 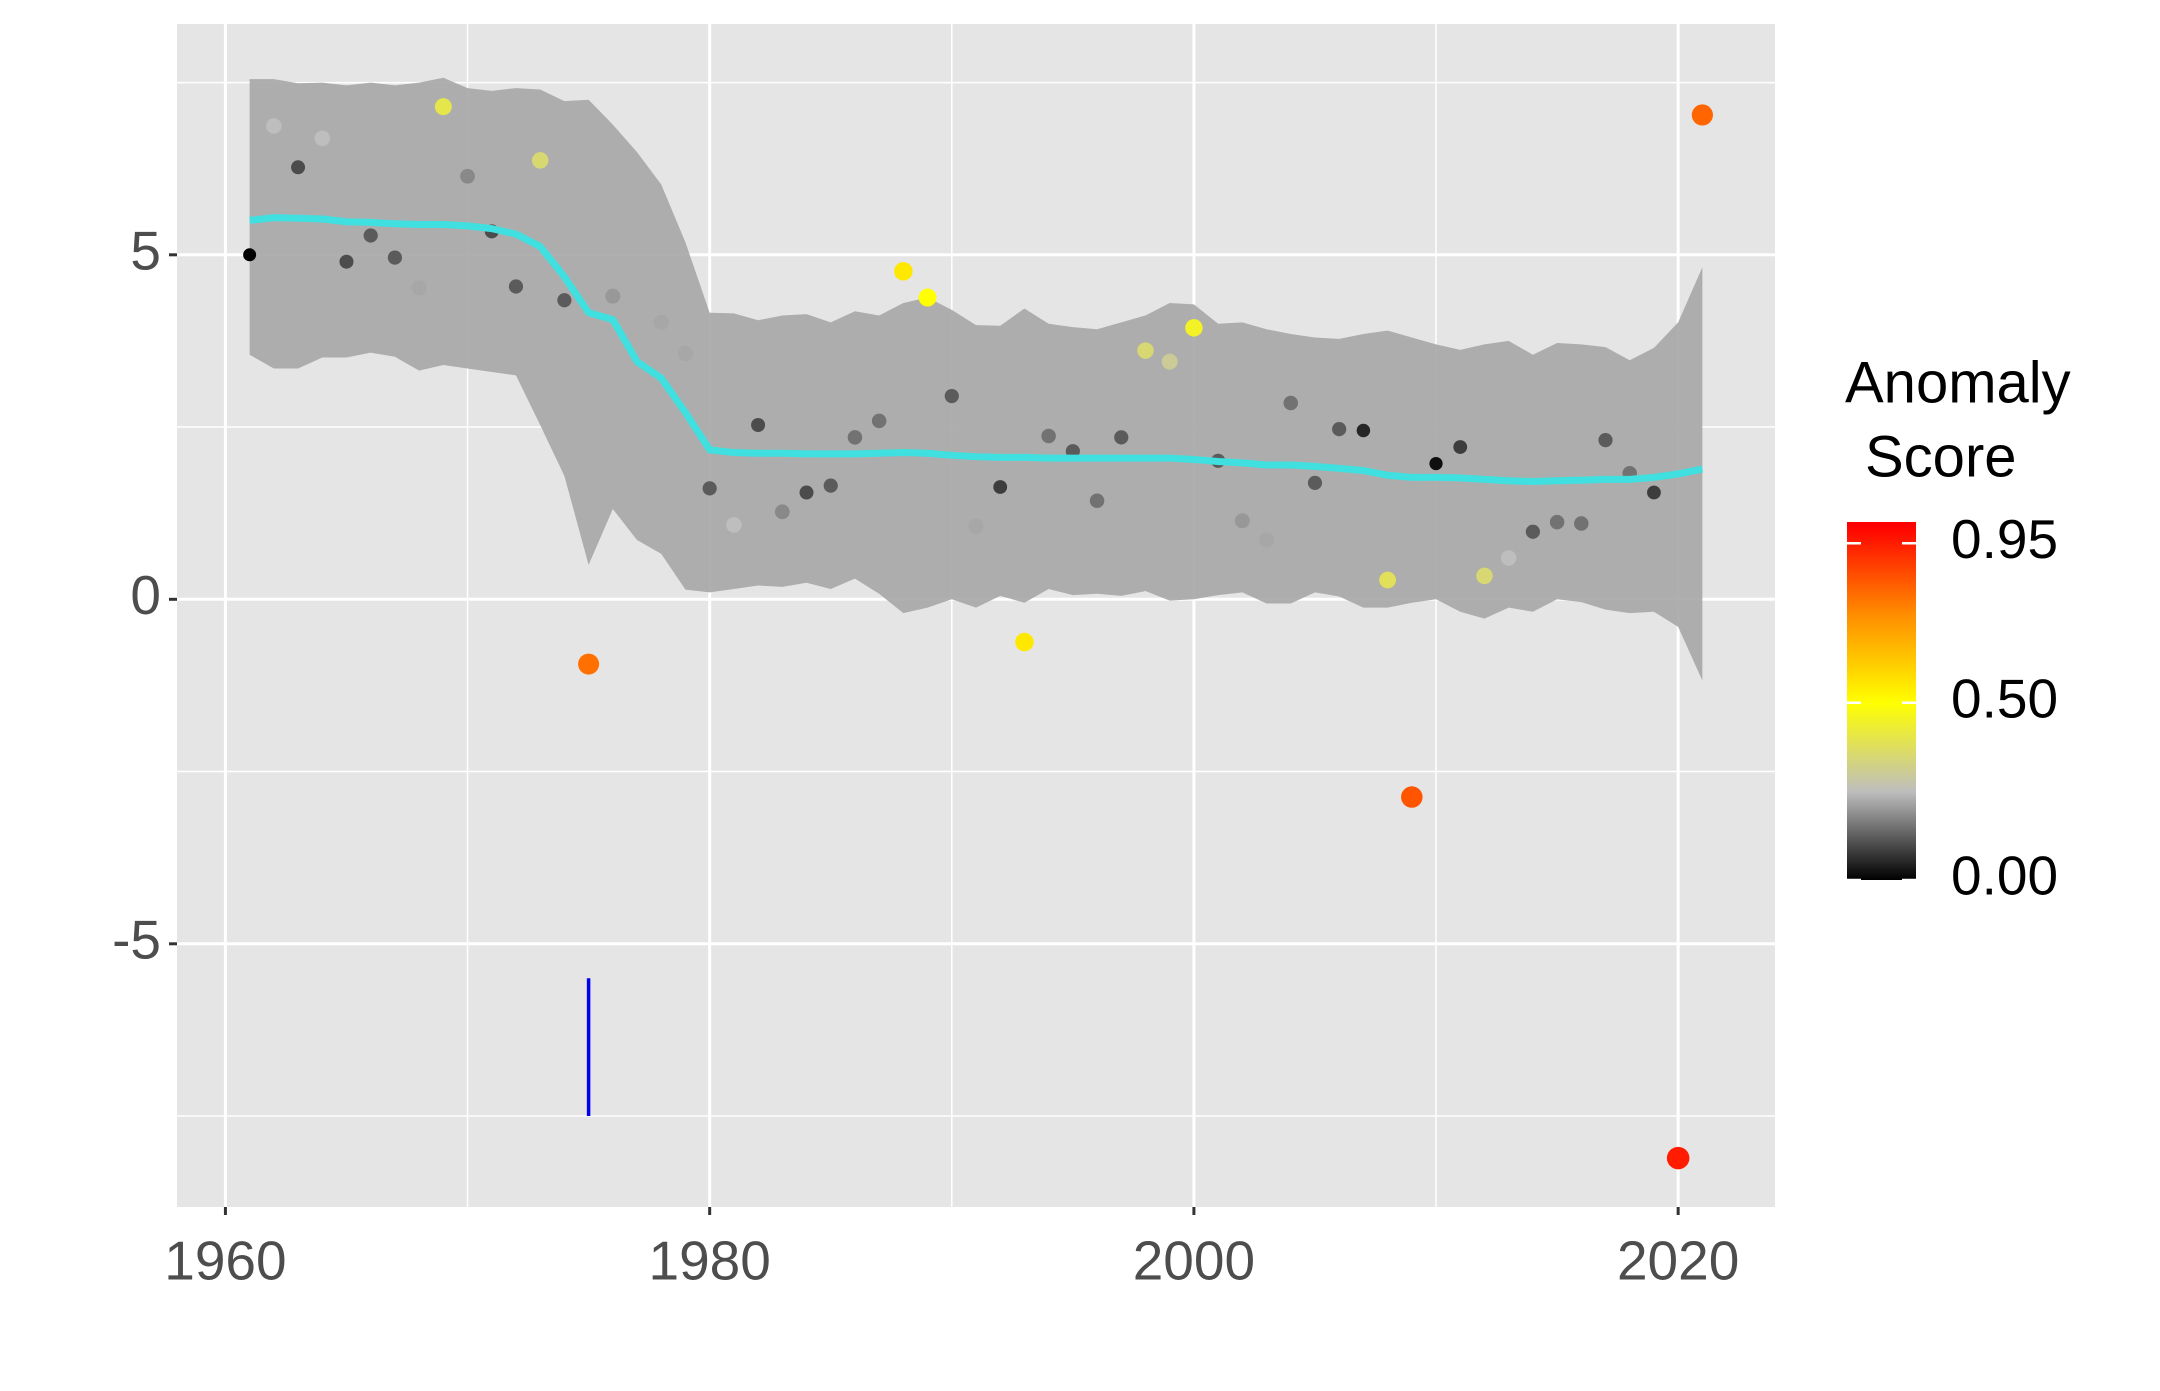 I want to click on y-tick-label: 0, so click(x=145, y=595).